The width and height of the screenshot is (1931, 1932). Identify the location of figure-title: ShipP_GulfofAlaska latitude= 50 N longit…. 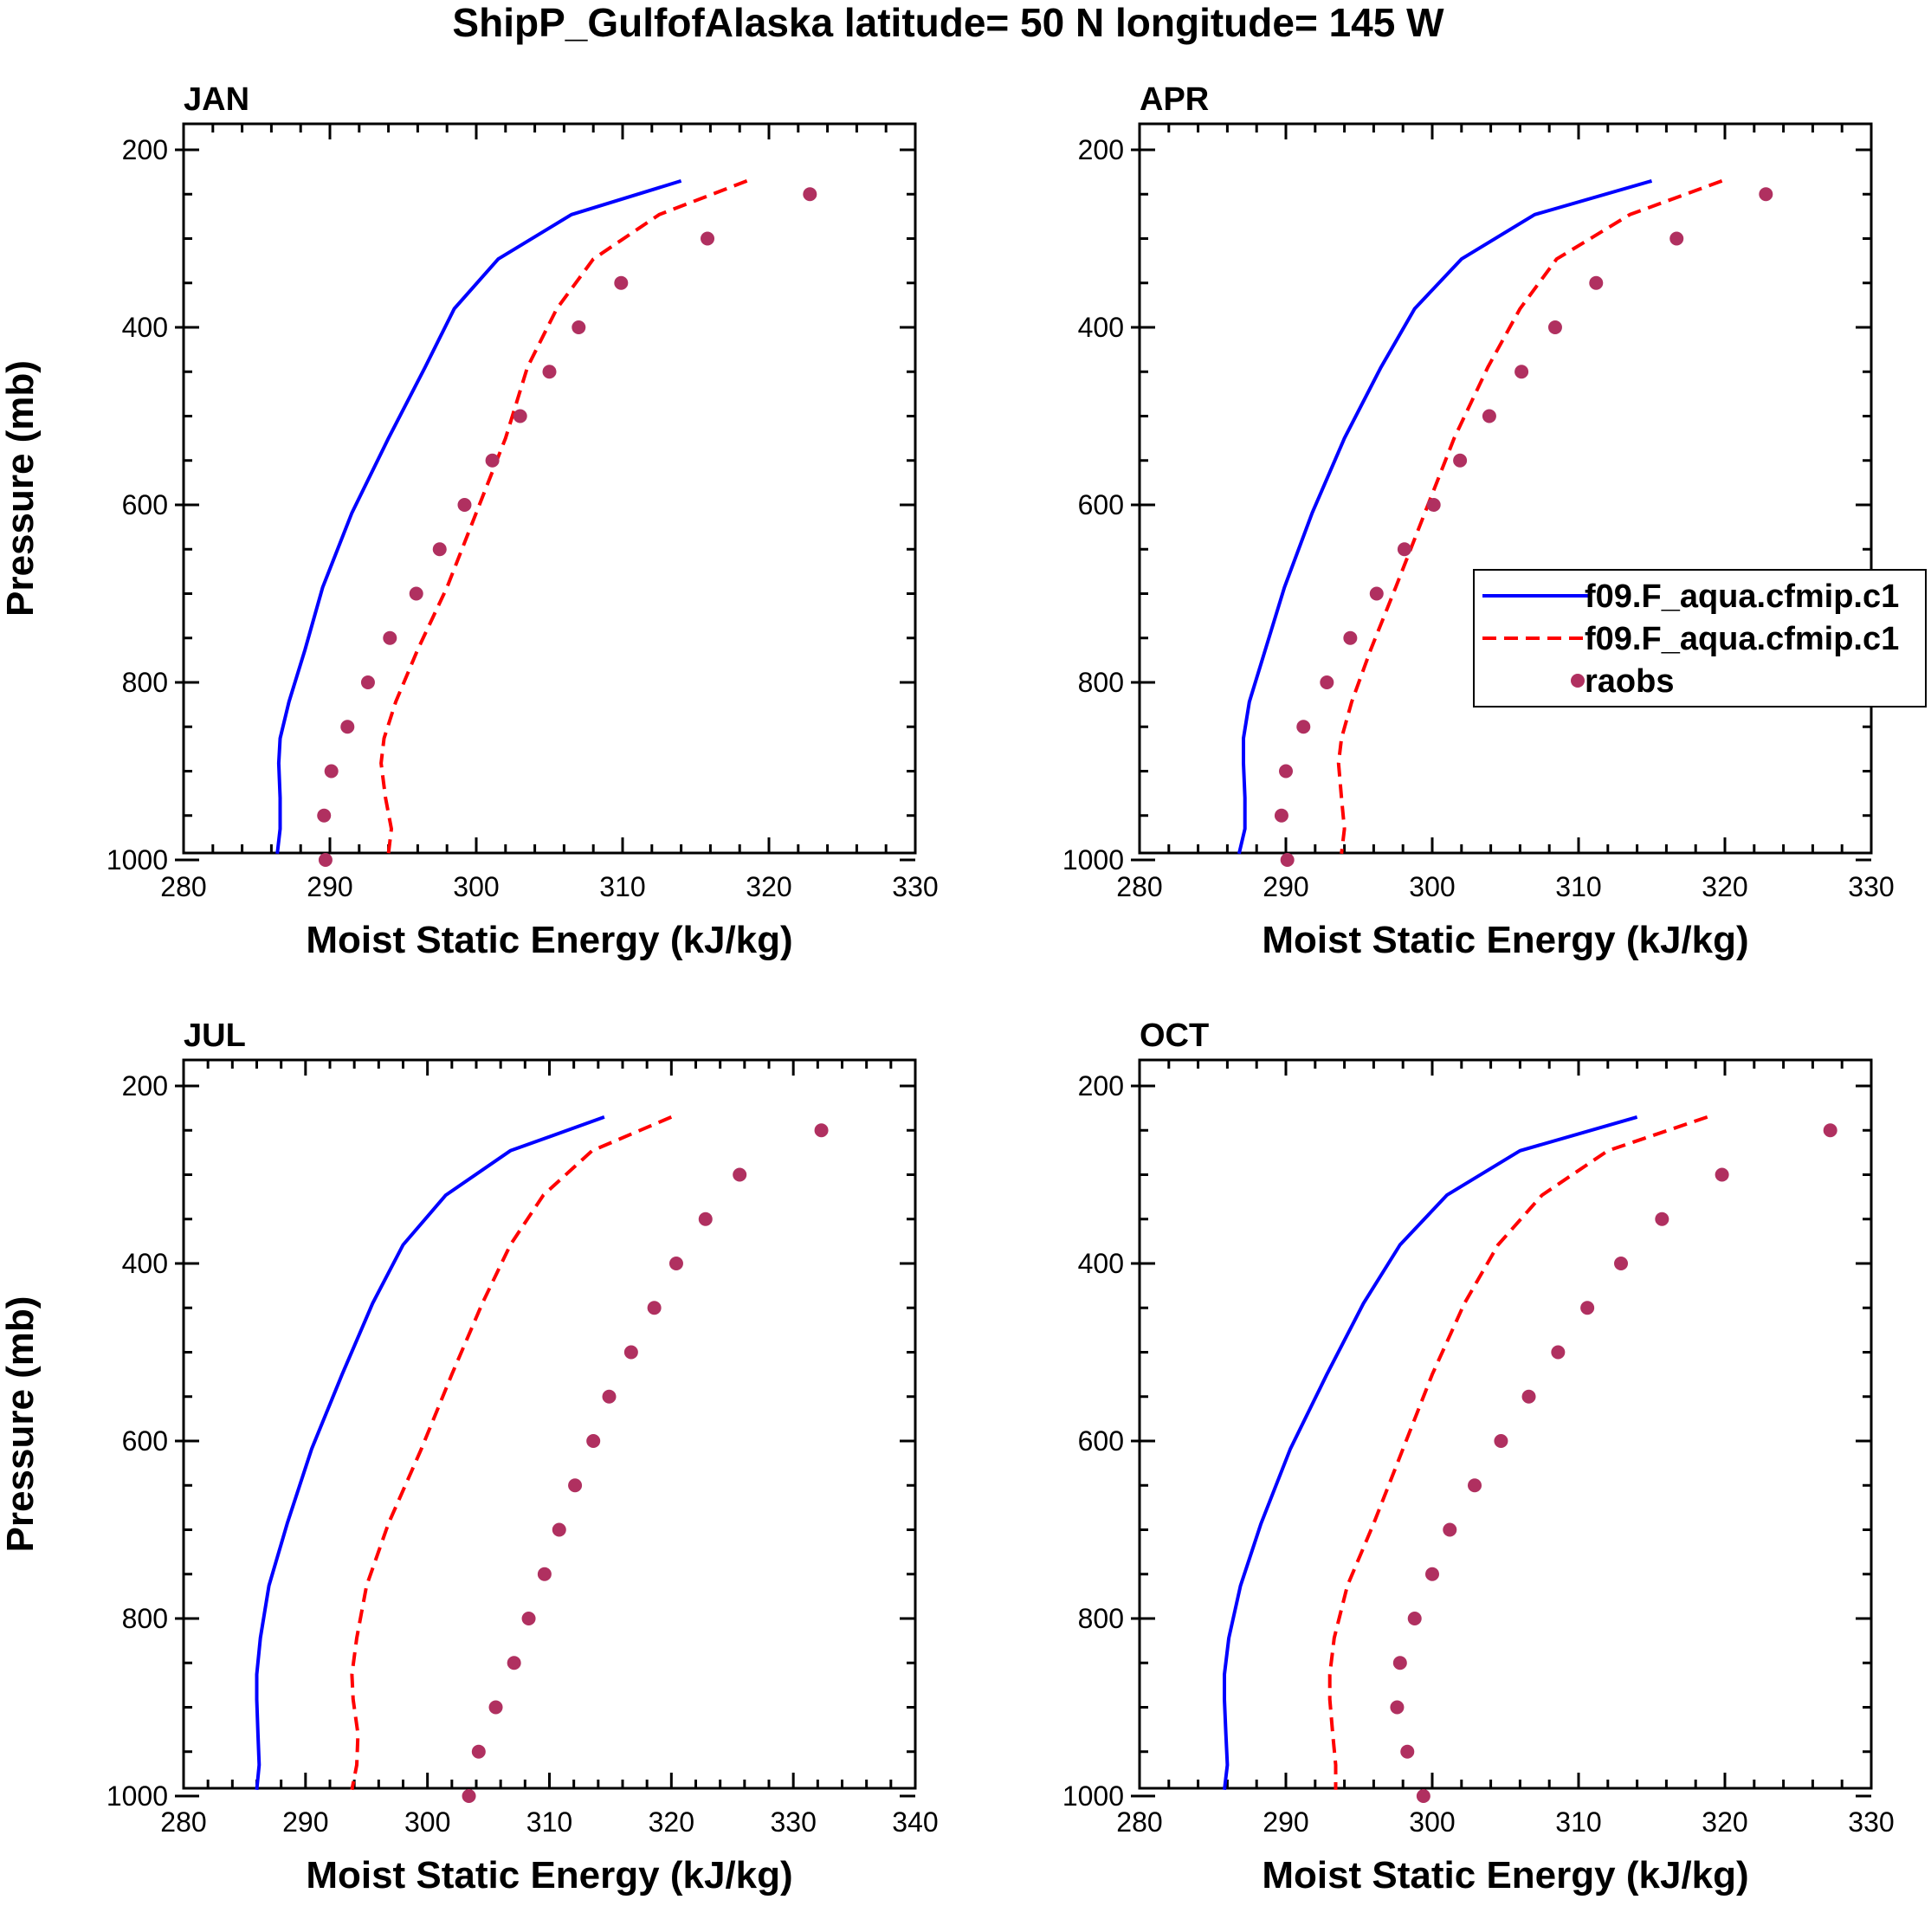
(948, 22).